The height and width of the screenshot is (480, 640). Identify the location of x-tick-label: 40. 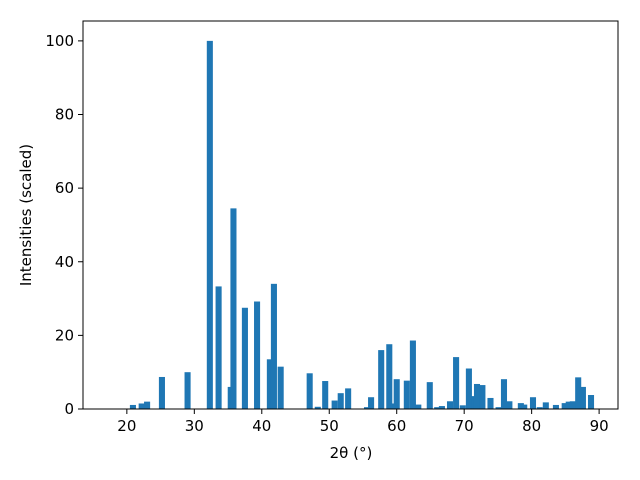
(261, 426).